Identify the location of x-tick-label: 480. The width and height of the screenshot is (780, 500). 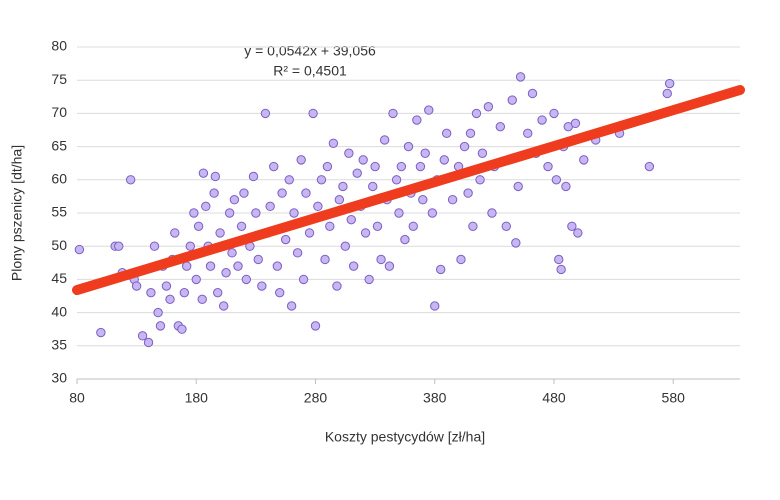
(554, 398).